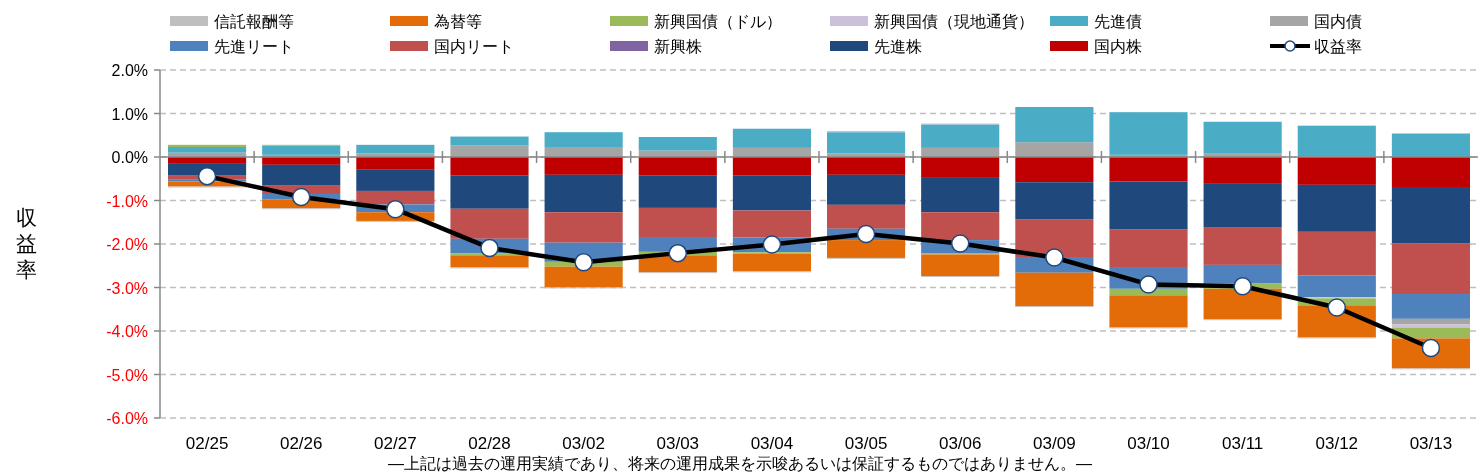 Image resolution: width=1478 pixels, height=475 pixels. What do you see at coordinates (127, 201) in the screenshot?
I see `y-tick-label: -1.0%` at bounding box center [127, 201].